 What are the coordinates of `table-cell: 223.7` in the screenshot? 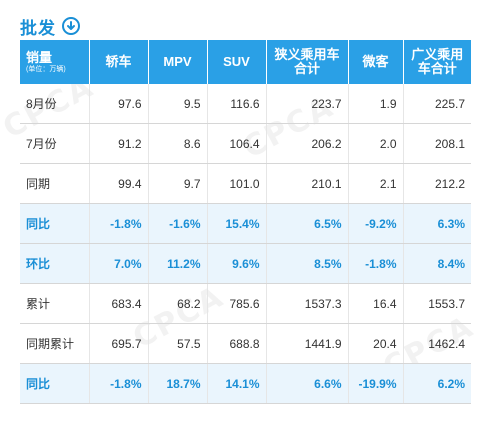 It's located at (307, 104).